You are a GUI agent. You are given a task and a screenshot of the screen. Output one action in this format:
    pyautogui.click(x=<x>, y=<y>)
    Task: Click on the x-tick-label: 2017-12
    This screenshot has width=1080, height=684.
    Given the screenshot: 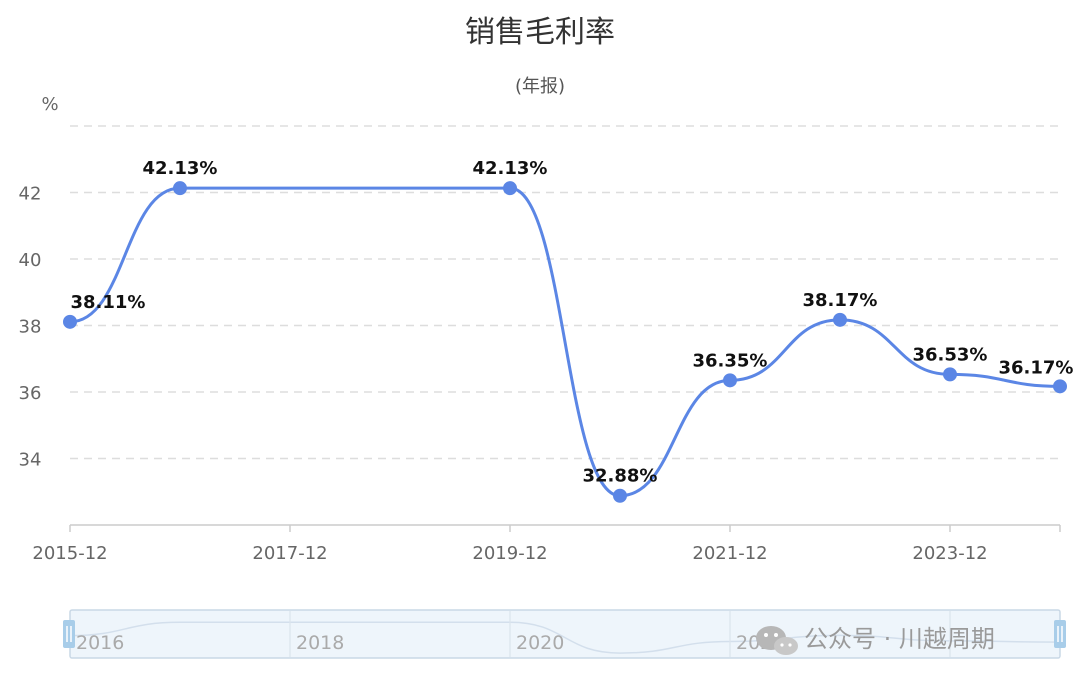 What is the action you would take?
    pyautogui.click(x=289, y=553)
    